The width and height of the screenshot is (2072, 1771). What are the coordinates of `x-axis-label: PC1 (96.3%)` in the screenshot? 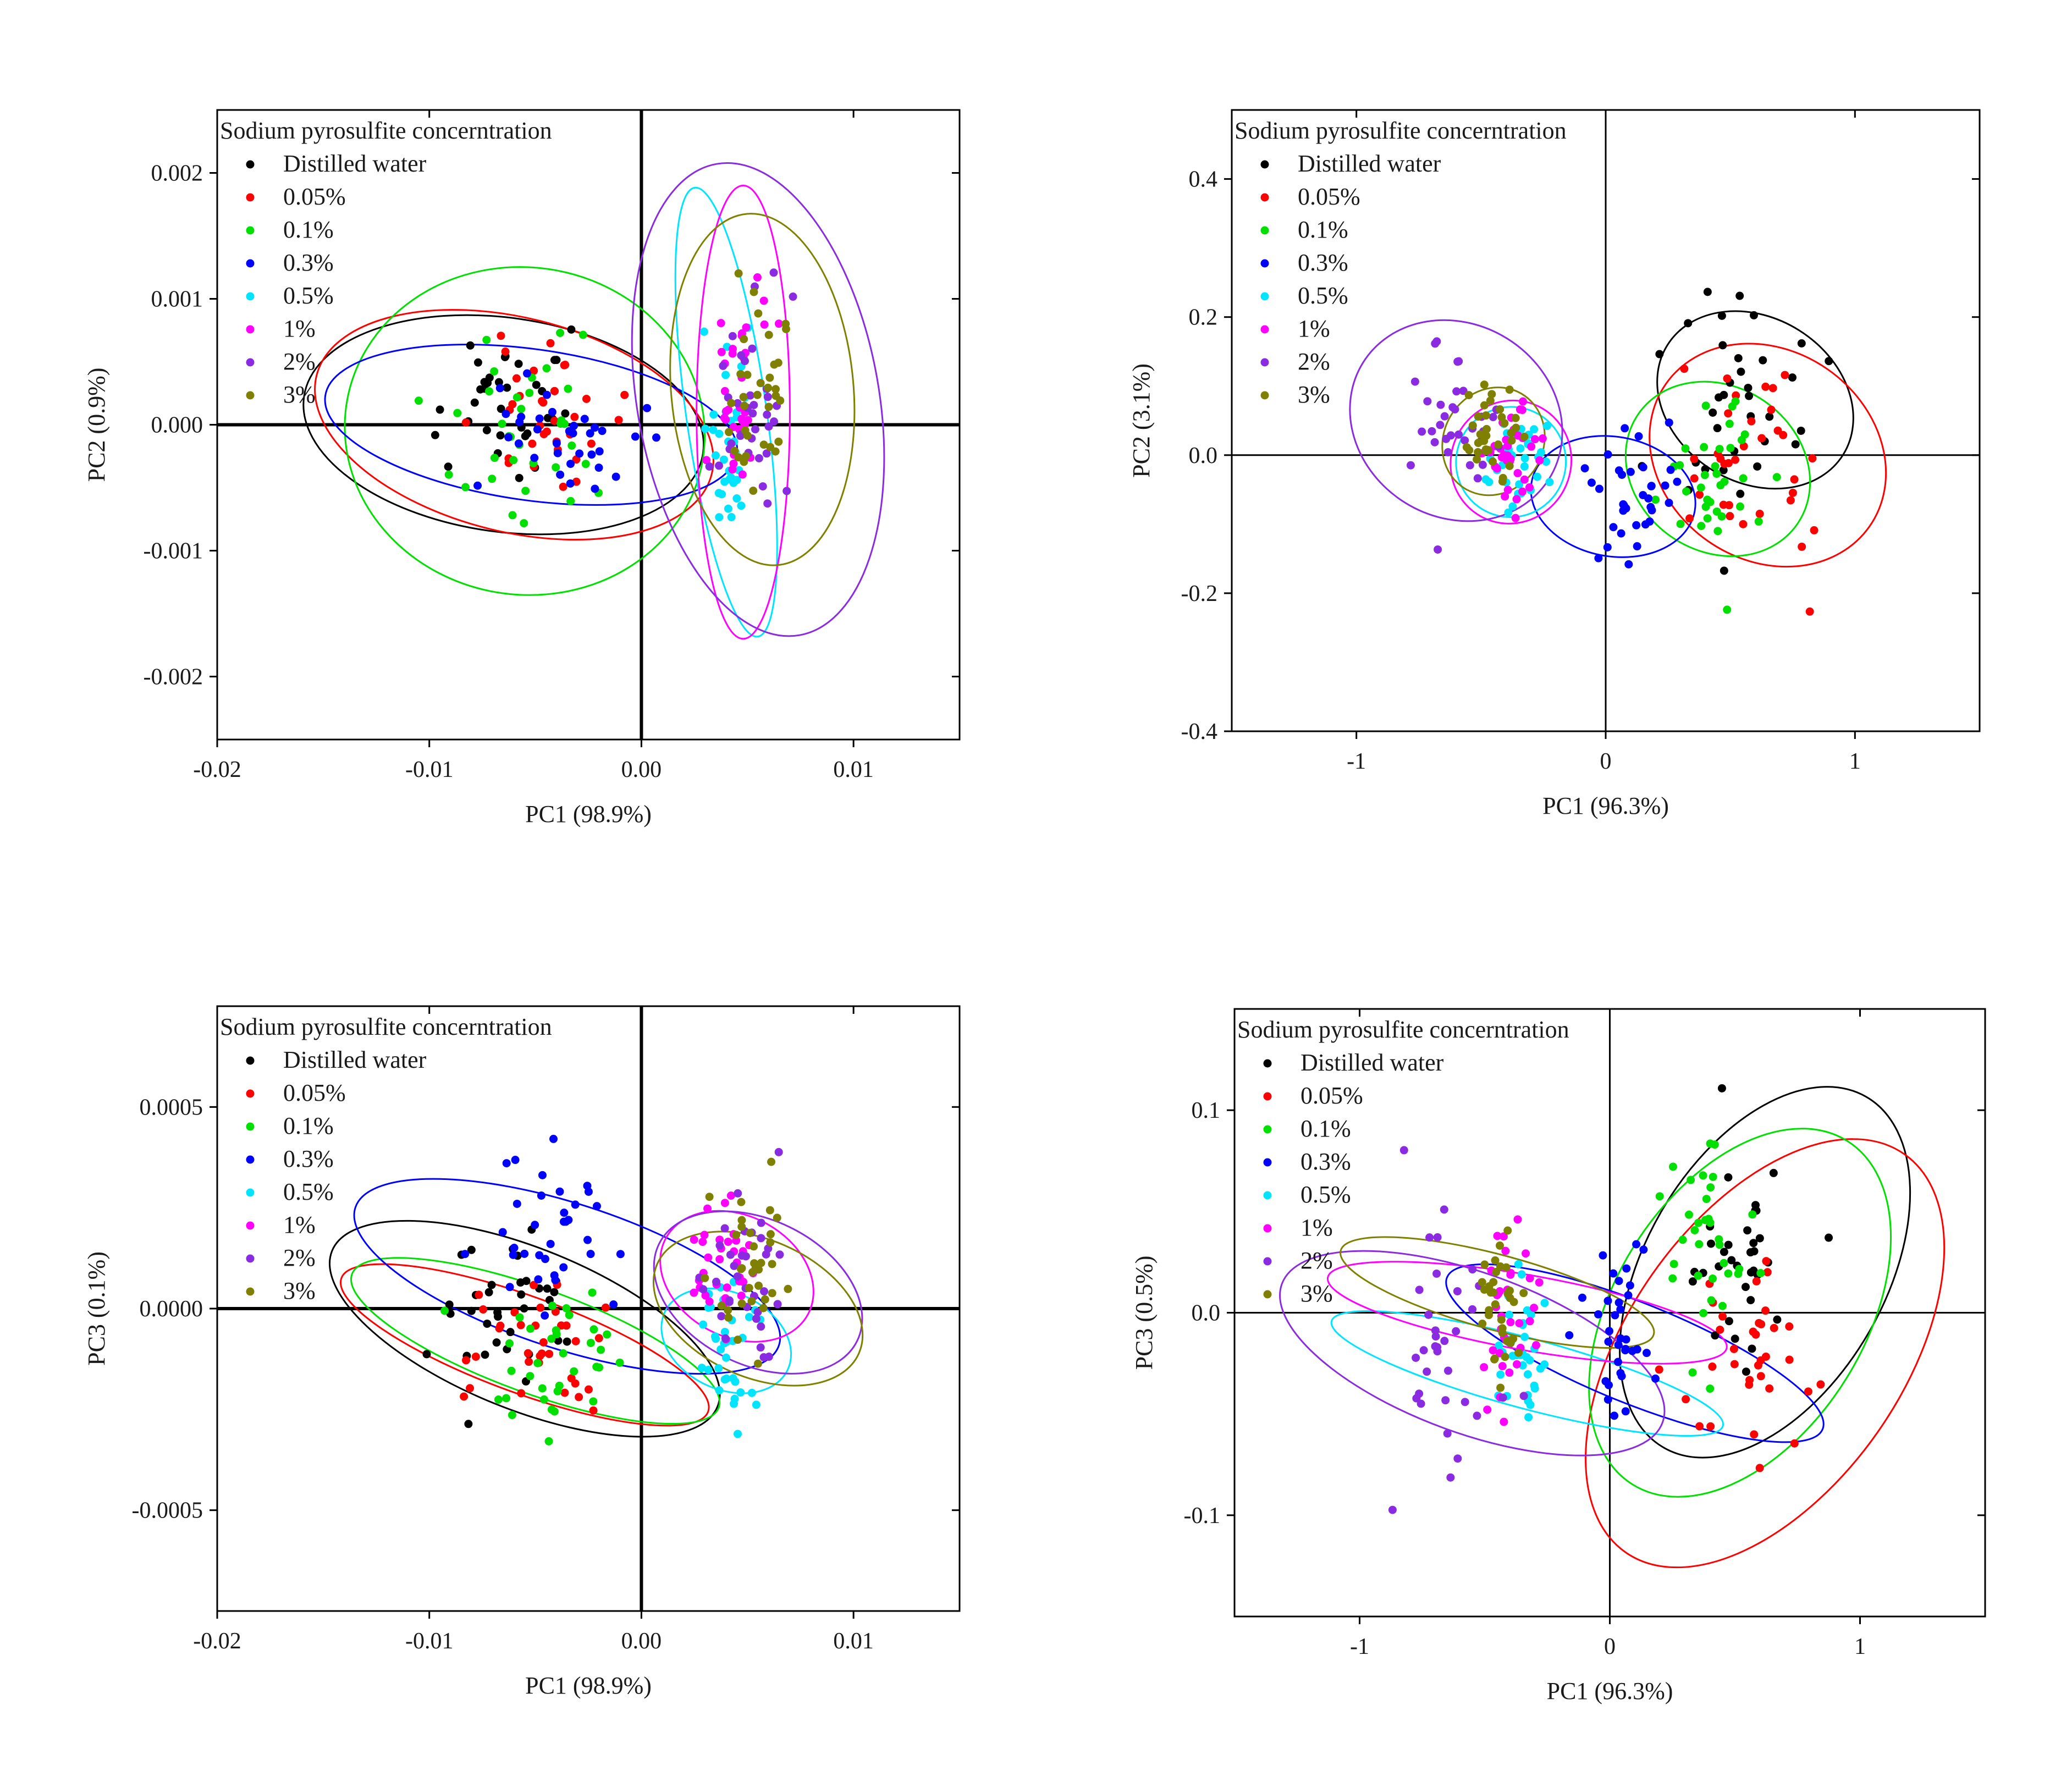 It's located at (1605, 805).